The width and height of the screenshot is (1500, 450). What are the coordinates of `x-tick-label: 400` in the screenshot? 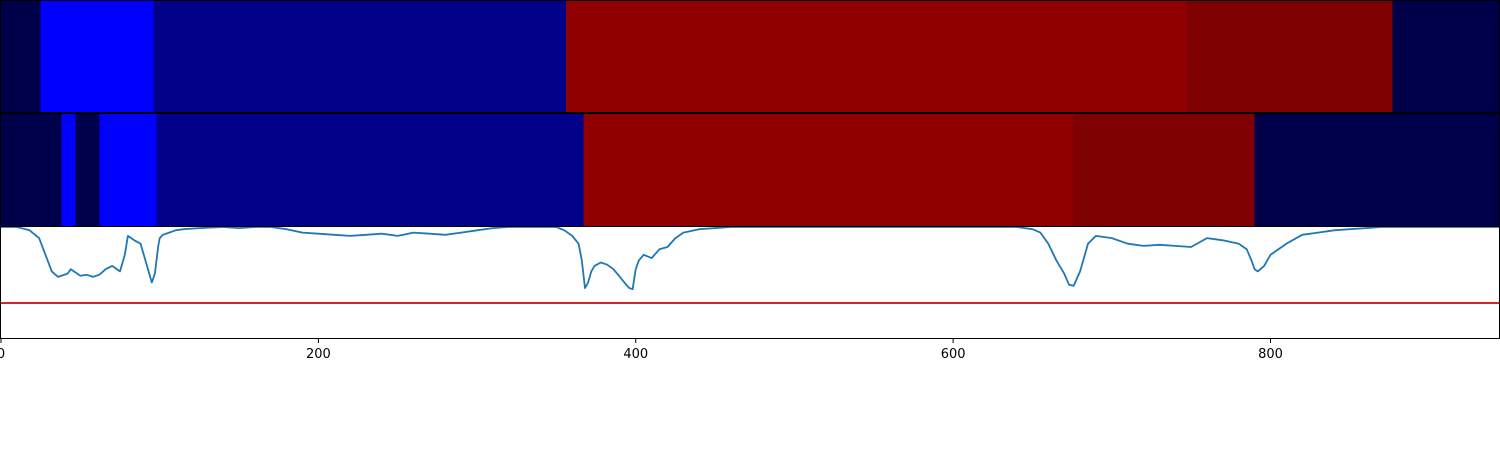 It's located at (635, 354).